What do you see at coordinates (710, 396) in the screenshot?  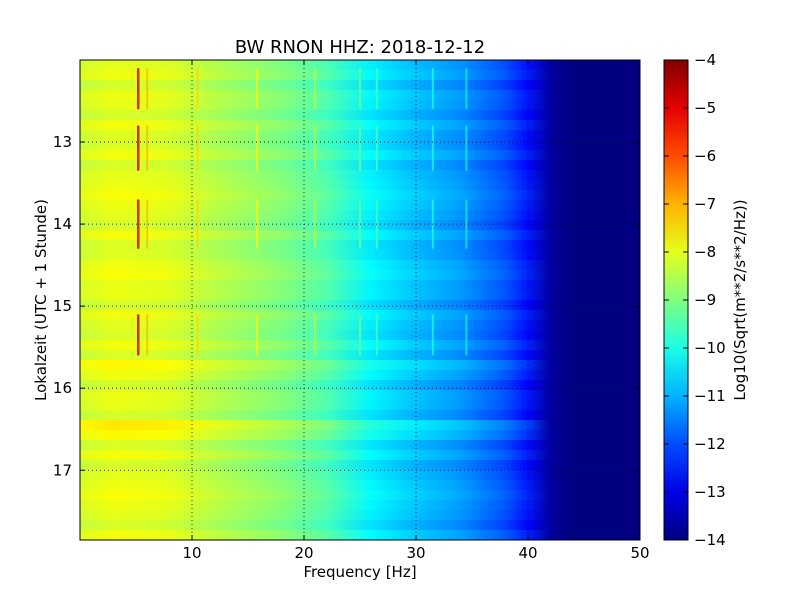 I see `colorbar-tick-label: −11` at bounding box center [710, 396].